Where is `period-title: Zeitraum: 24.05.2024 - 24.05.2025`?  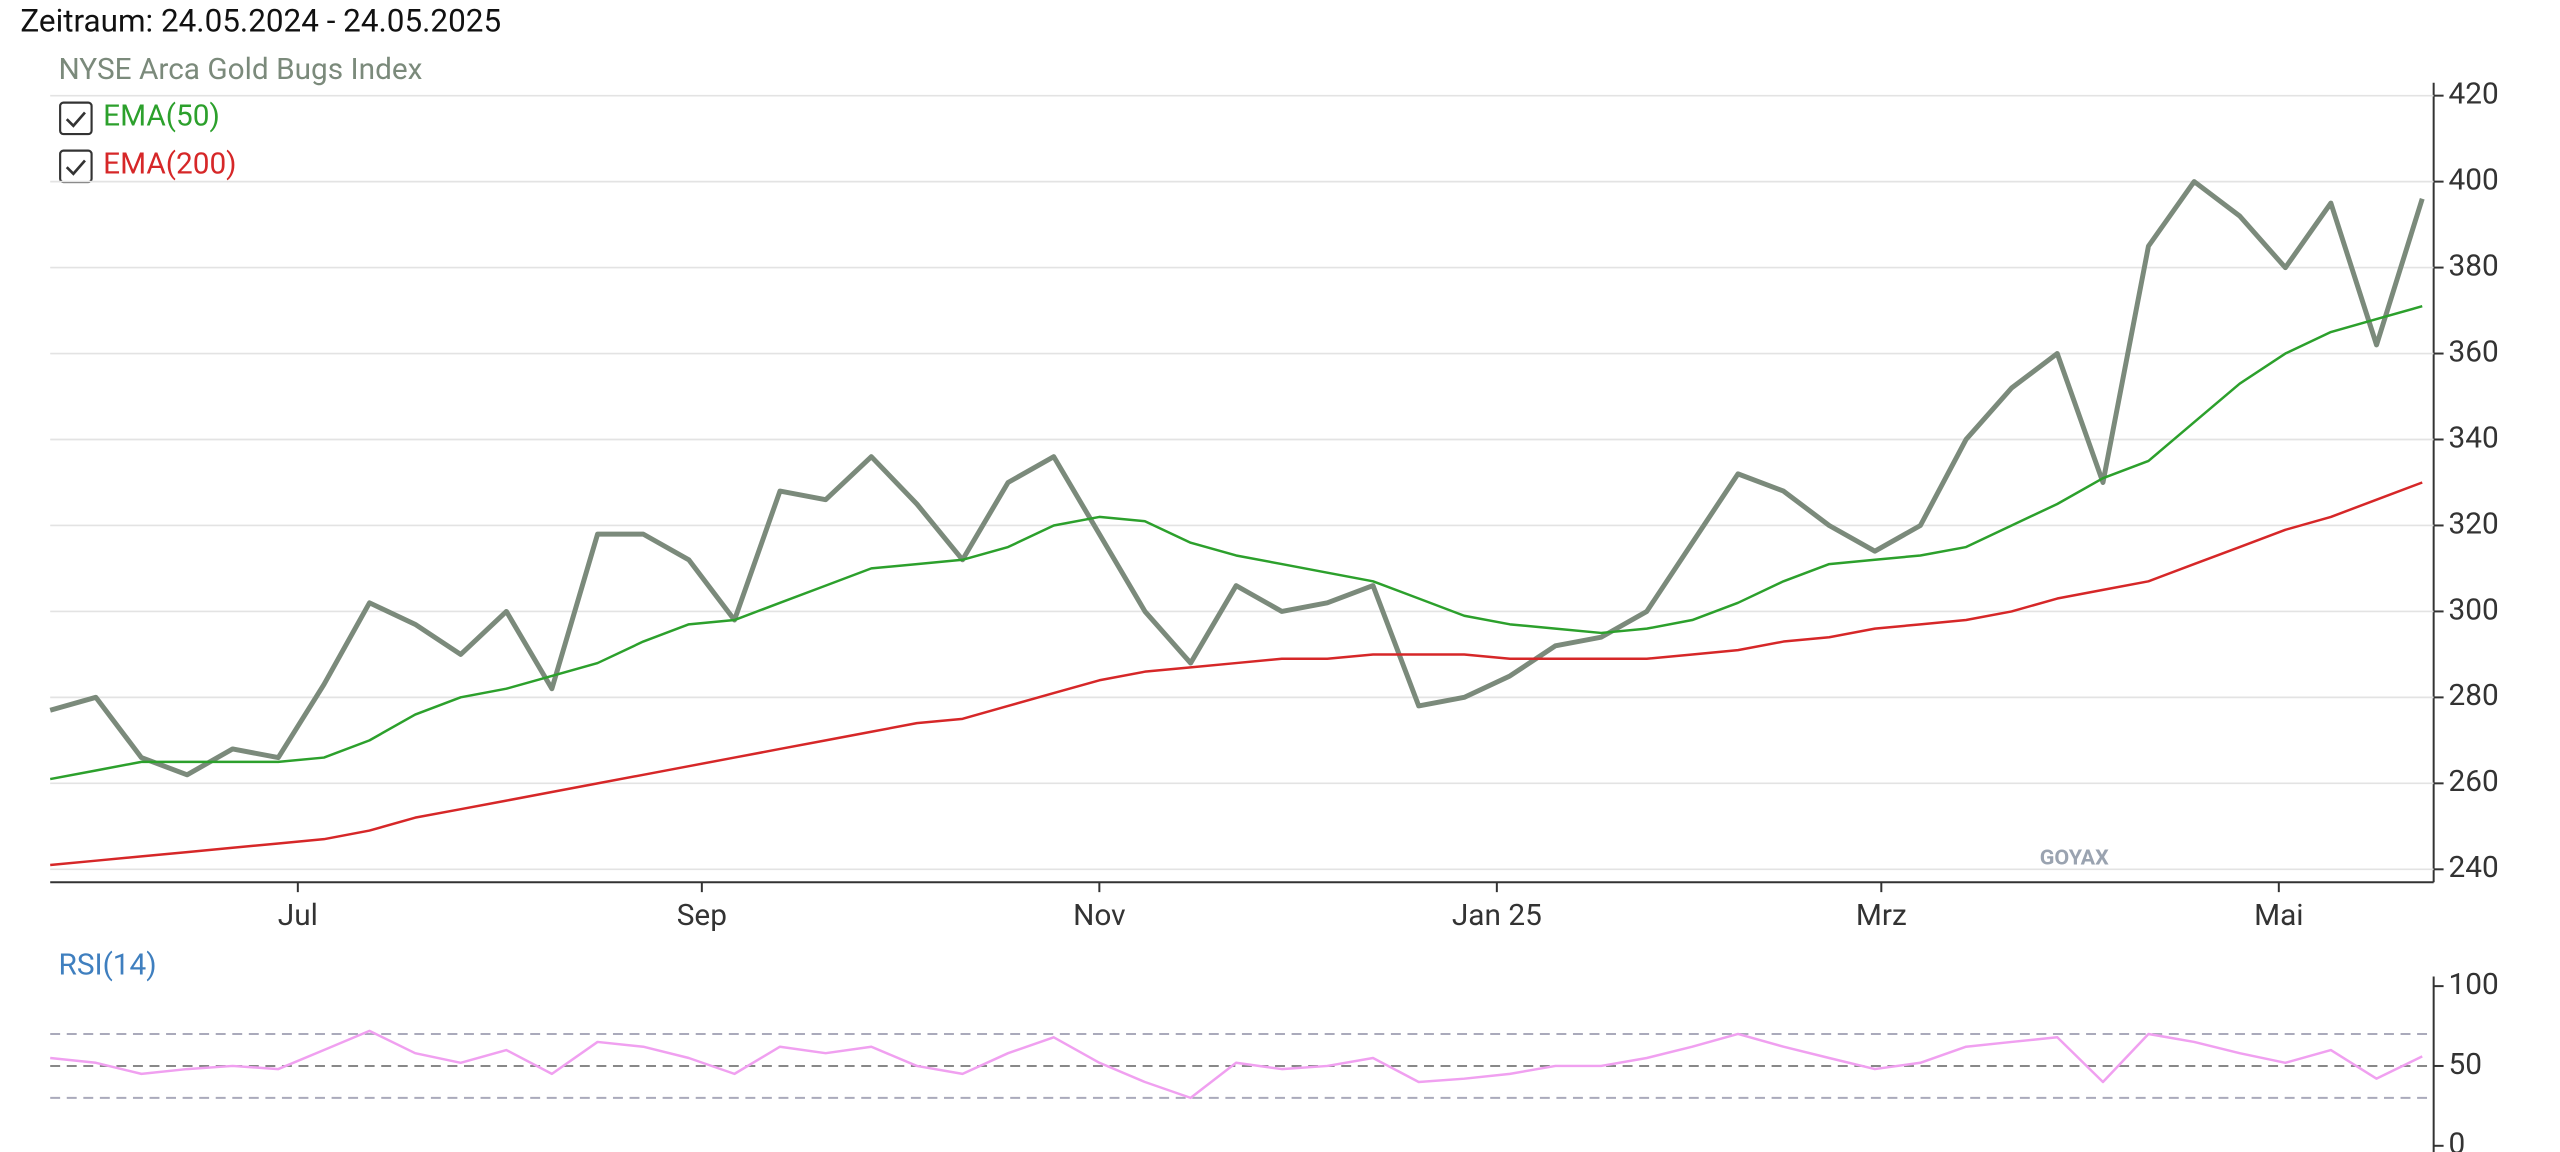
period-title: Zeitraum: 24.05.2024 - 24.05.2025 is located at coordinates (260, 20).